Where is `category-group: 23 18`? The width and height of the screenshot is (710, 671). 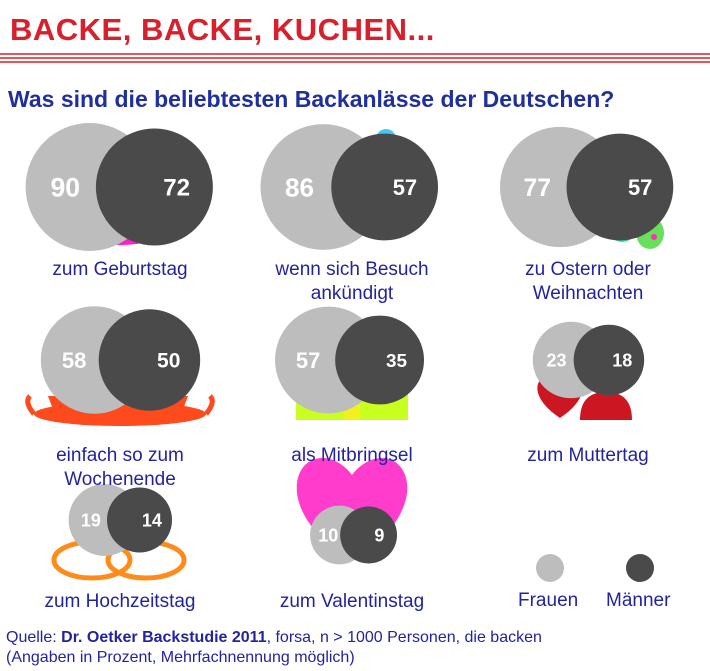 category-group: 23 18 is located at coordinates (588, 370).